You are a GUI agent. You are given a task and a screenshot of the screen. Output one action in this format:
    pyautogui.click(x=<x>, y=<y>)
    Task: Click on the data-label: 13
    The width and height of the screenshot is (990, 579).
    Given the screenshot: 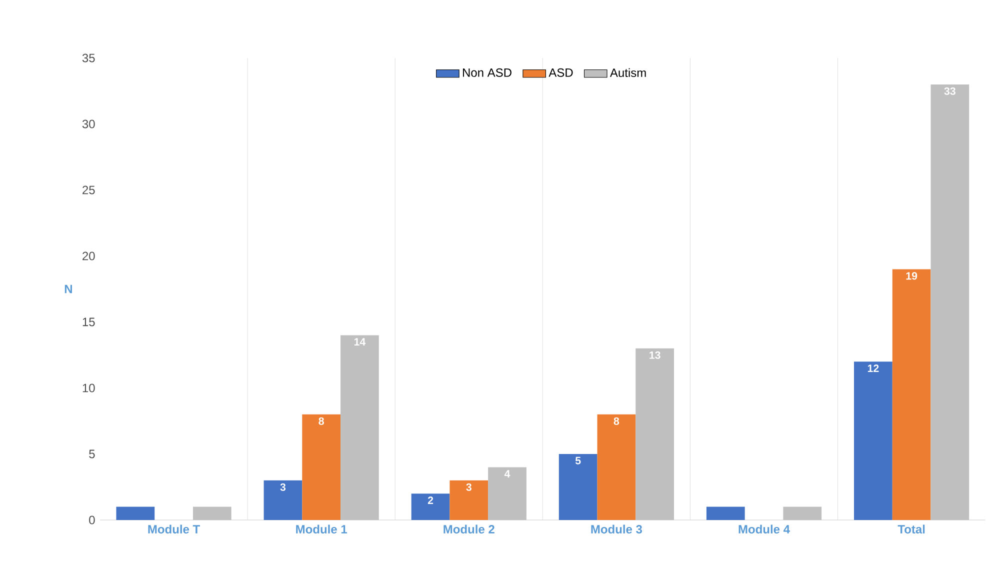 What is the action you would take?
    pyautogui.click(x=655, y=355)
    